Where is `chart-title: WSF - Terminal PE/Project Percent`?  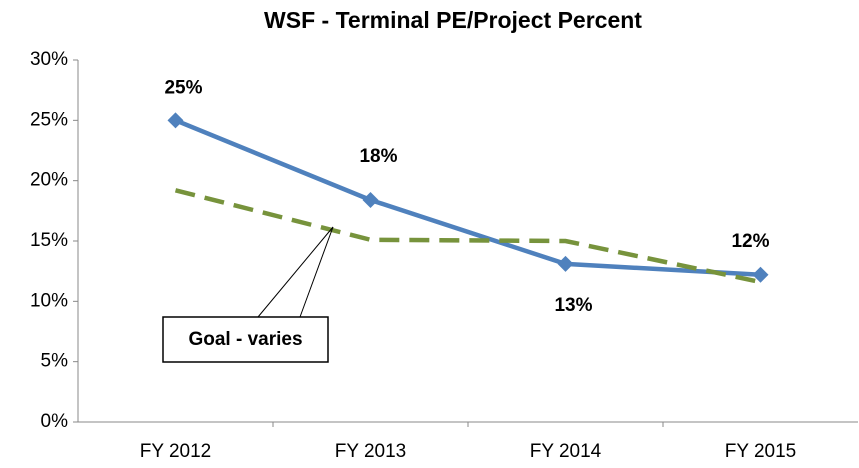
chart-title: WSF - Terminal PE/Project Percent is located at coordinates (453, 20).